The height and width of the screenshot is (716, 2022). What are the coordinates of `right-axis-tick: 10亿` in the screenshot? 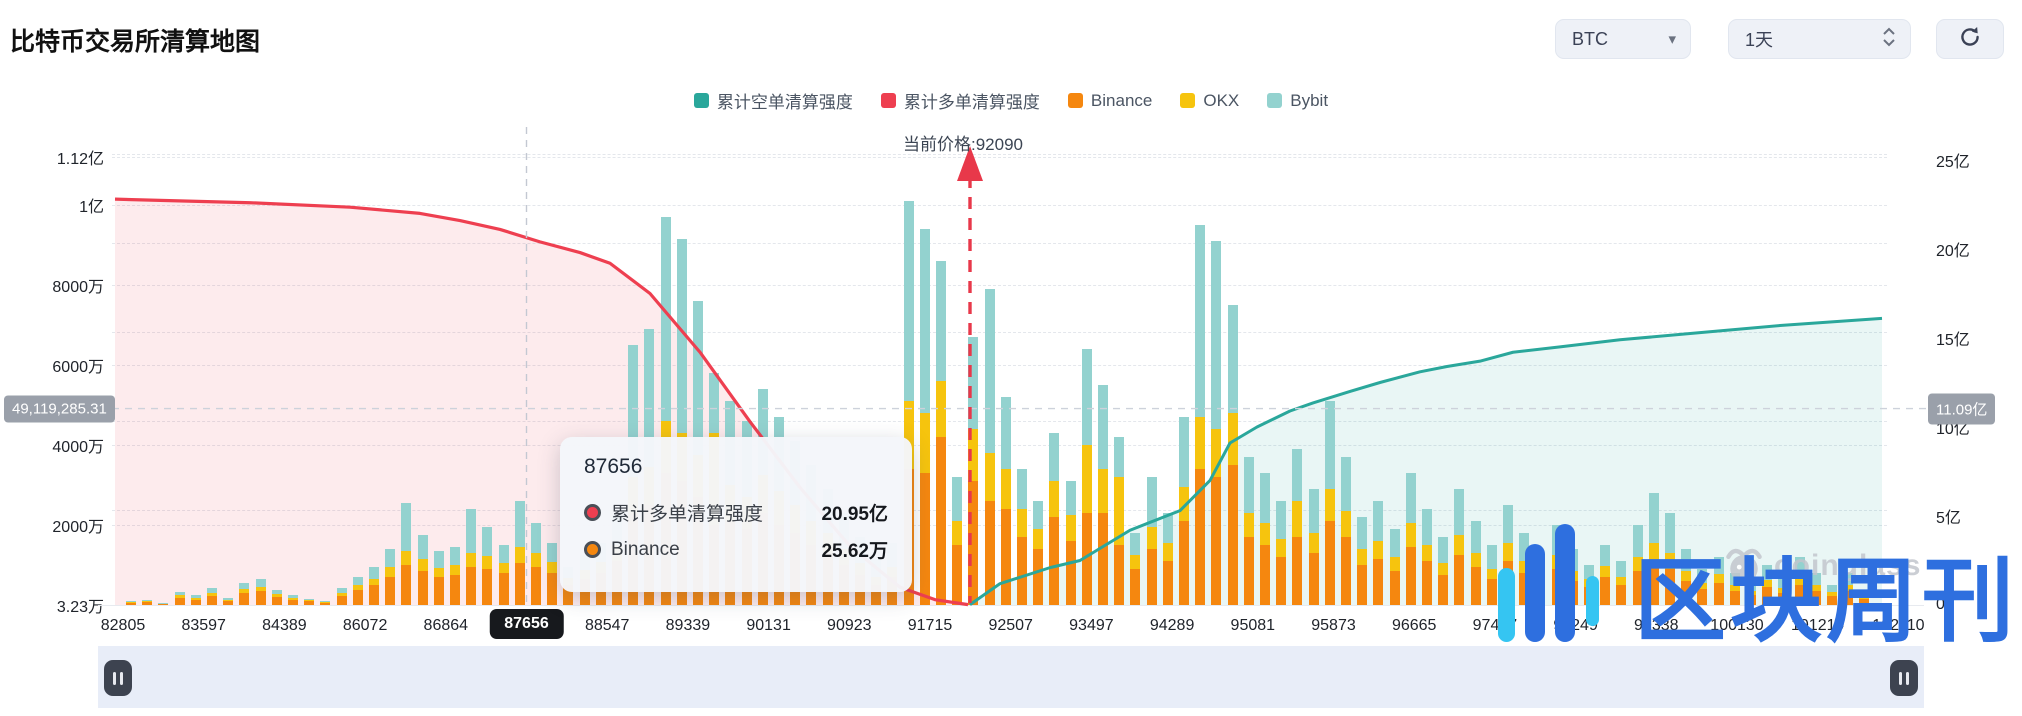 It's located at (1953, 429).